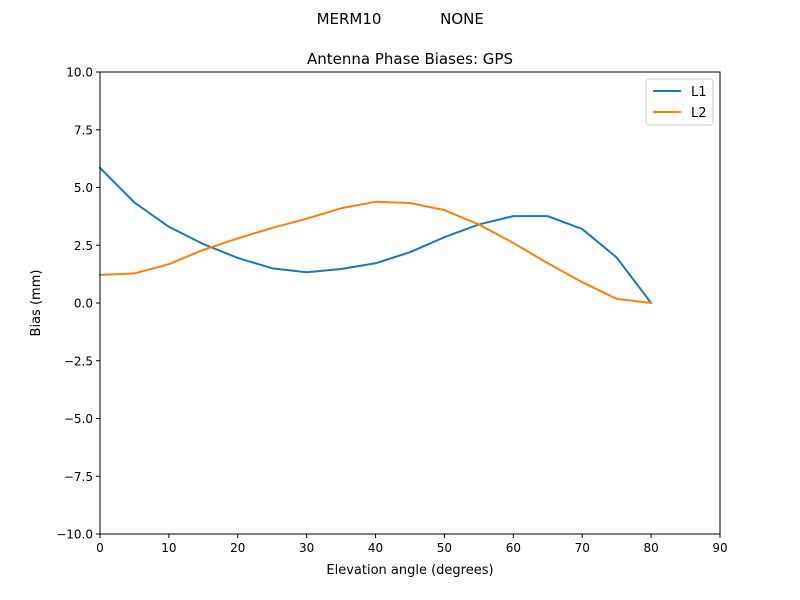  What do you see at coordinates (444, 548) in the screenshot?
I see `x-tick-label: 50` at bounding box center [444, 548].